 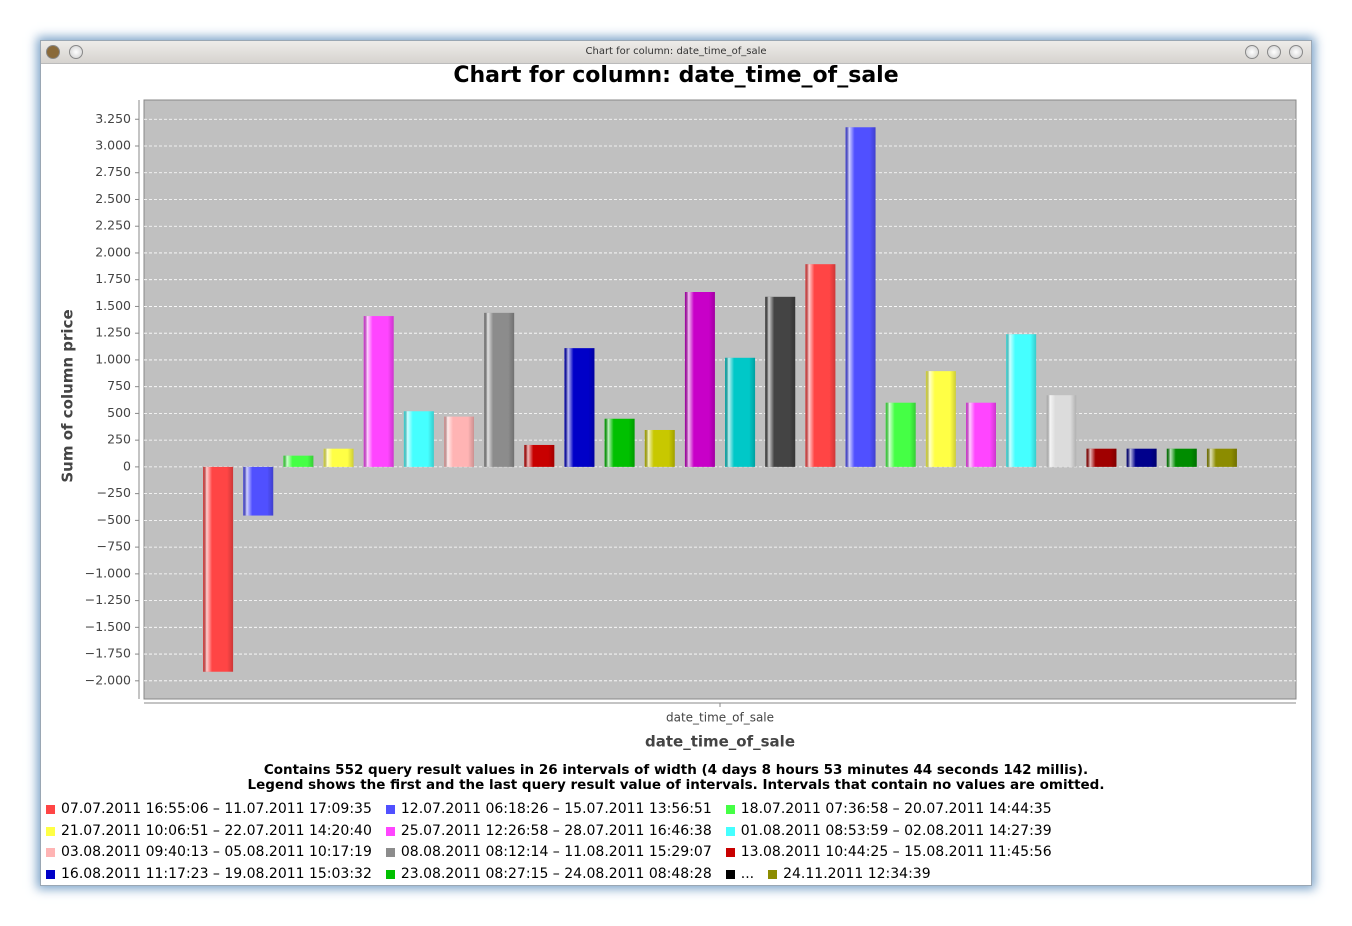 What do you see at coordinates (113, 118) in the screenshot?
I see `y-tick-label: 3.250` at bounding box center [113, 118].